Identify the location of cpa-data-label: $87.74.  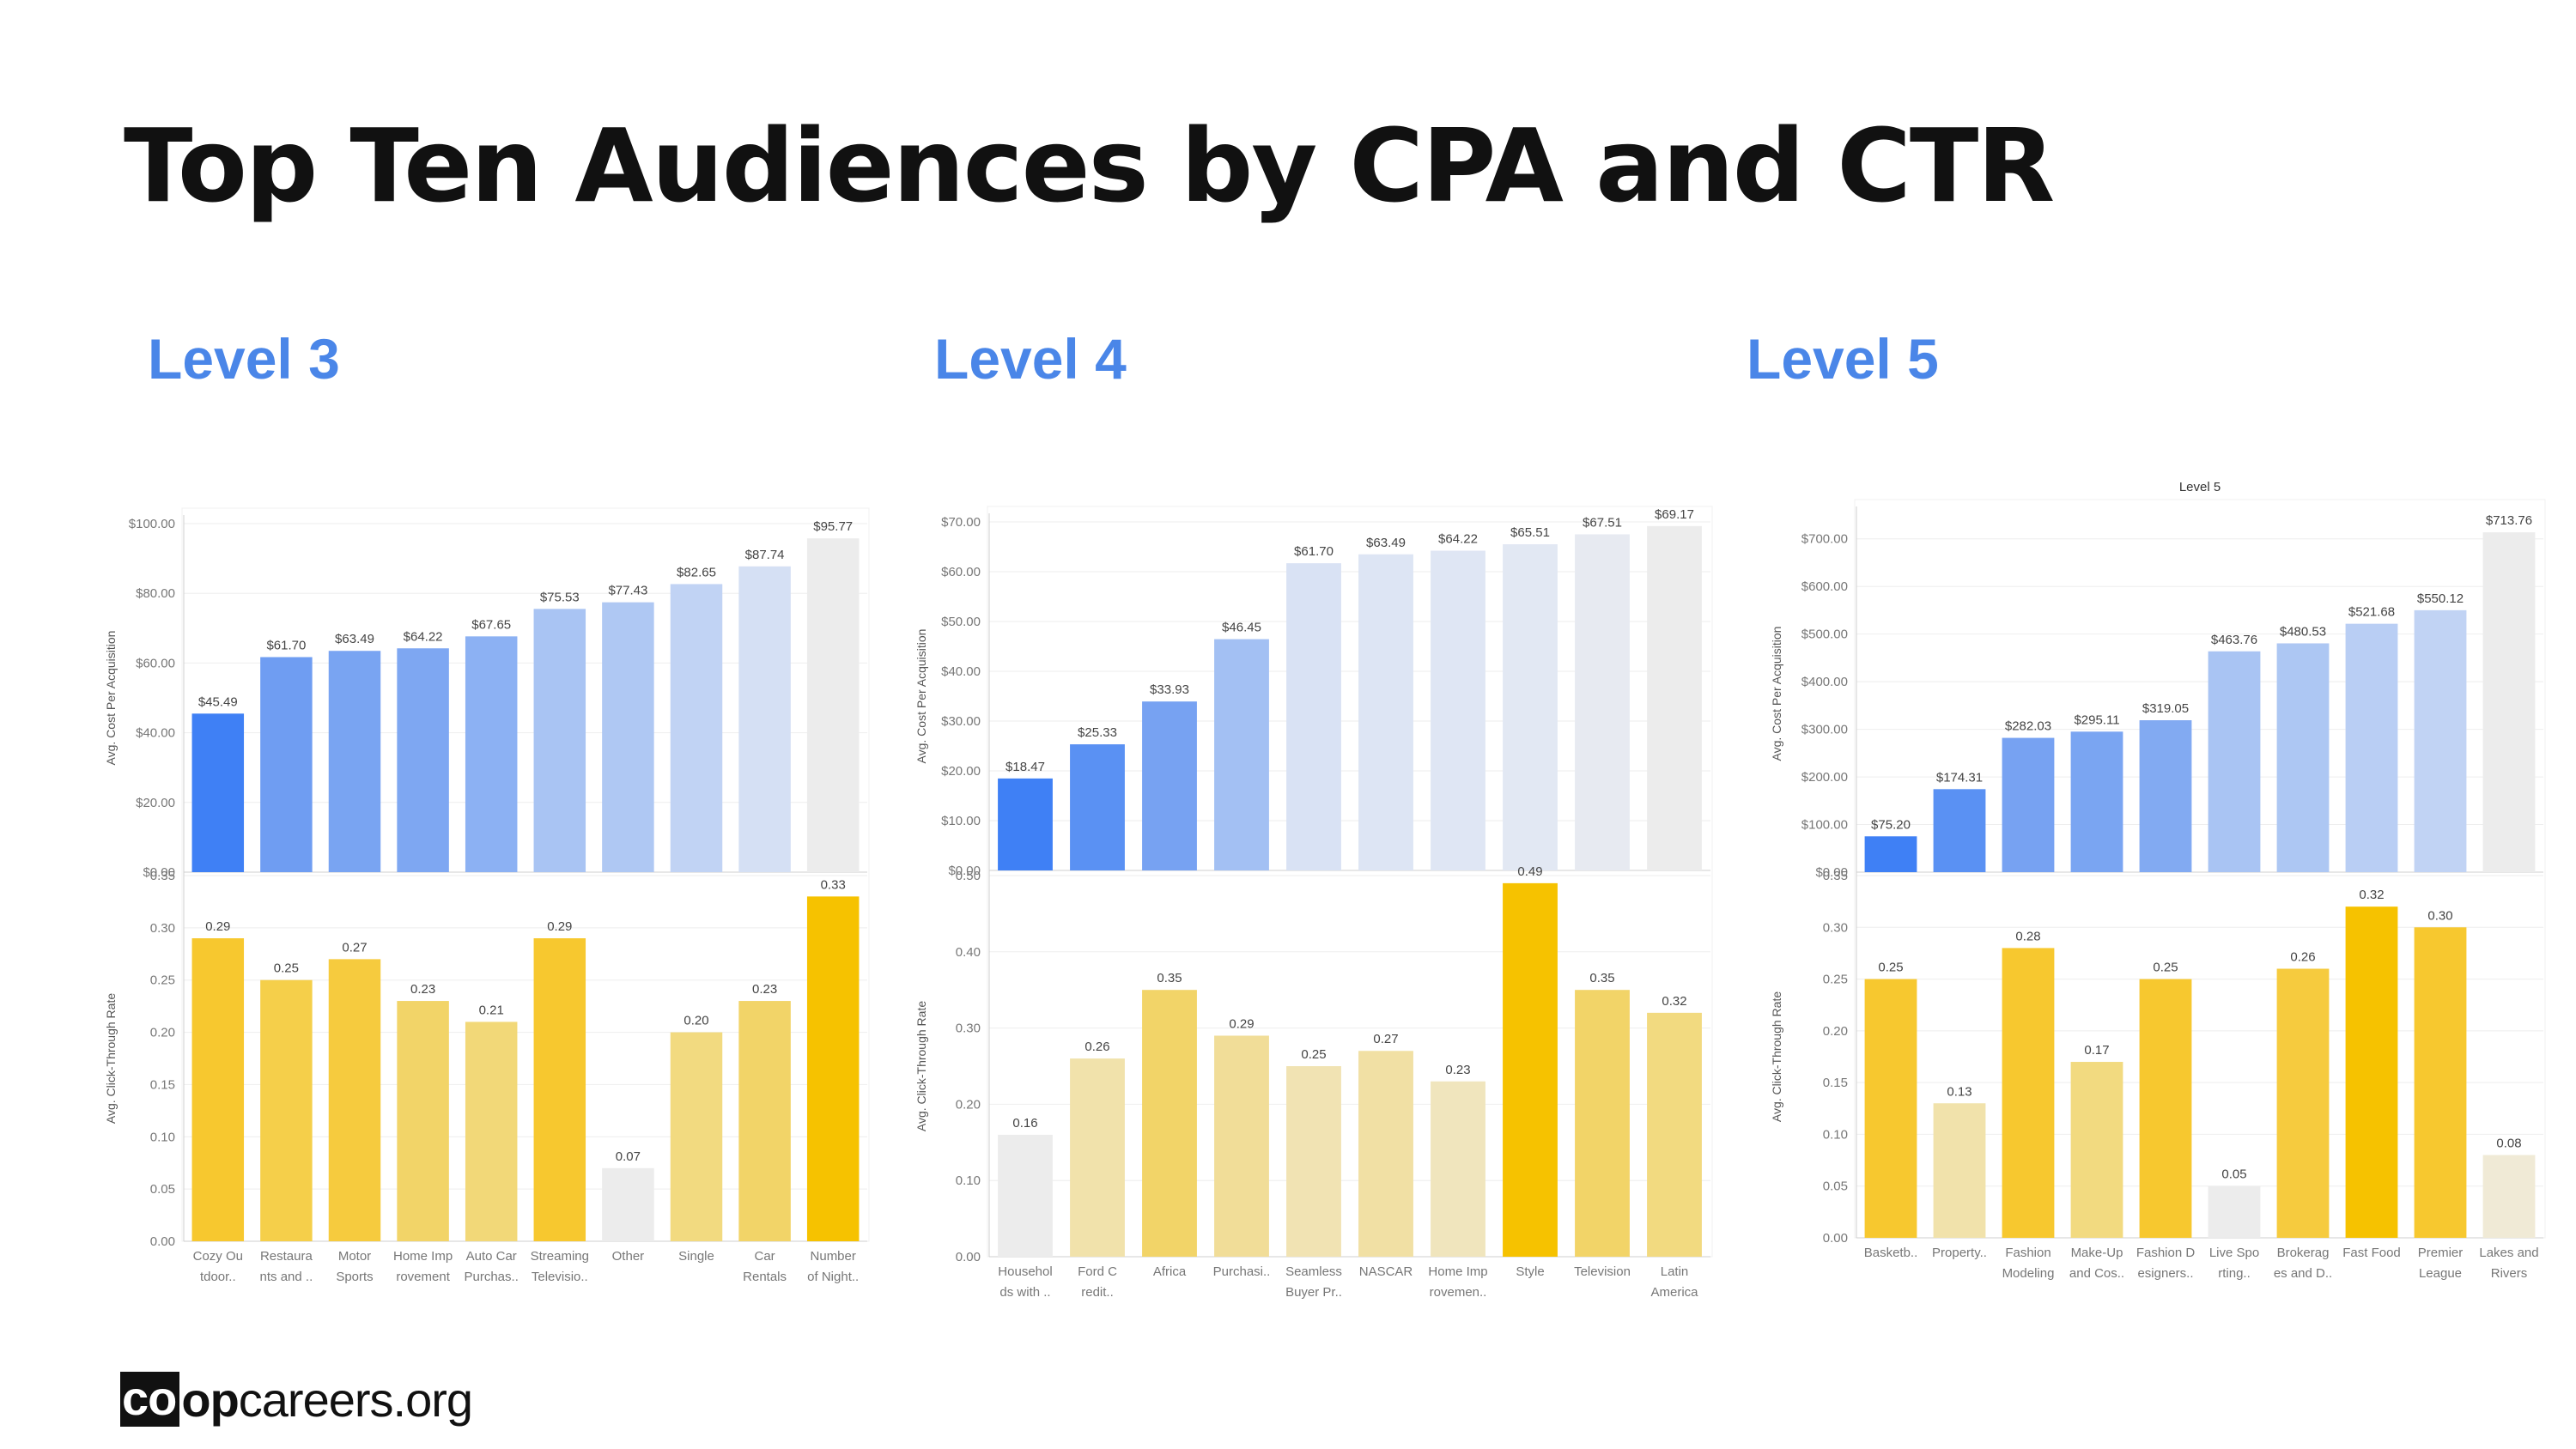
(765, 555).